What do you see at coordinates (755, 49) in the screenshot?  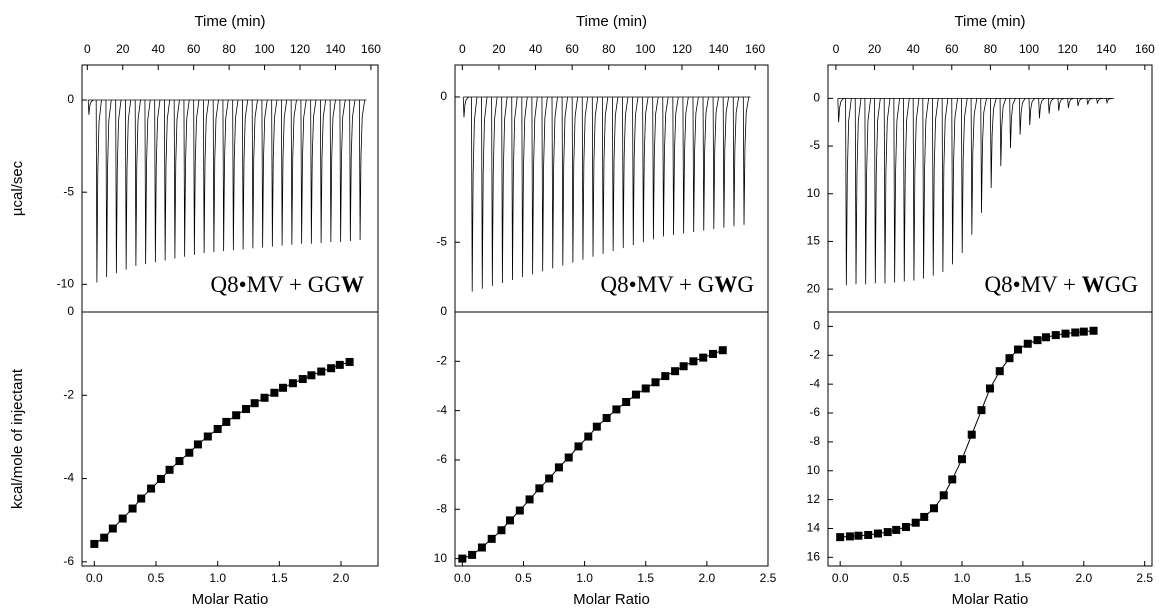 I see `x-tick-label: 160` at bounding box center [755, 49].